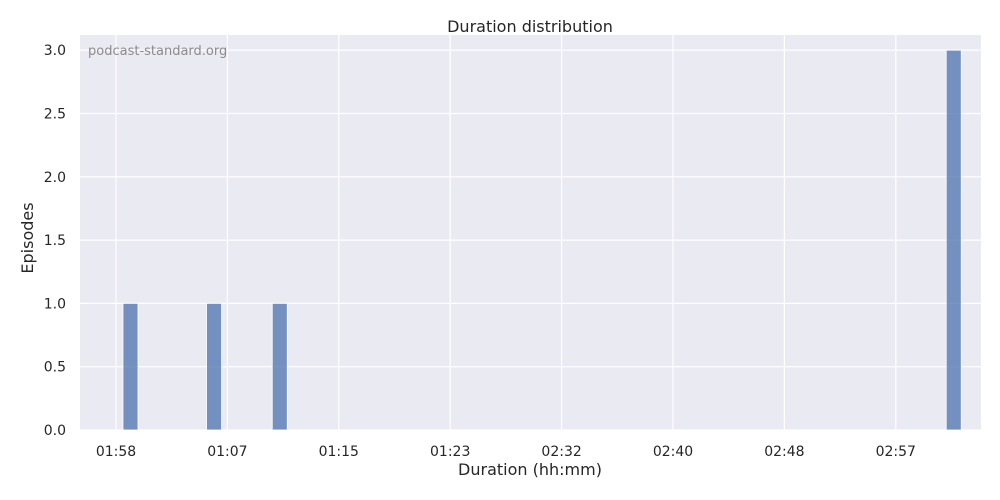  Describe the element at coordinates (896, 452) in the screenshot. I see `x-tick-label: 02:57` at that location.